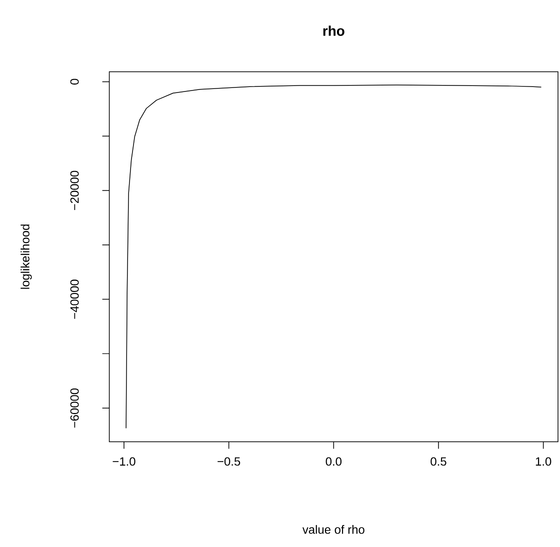  I want to click on y-tick-label: −60000, so click(74, 408).